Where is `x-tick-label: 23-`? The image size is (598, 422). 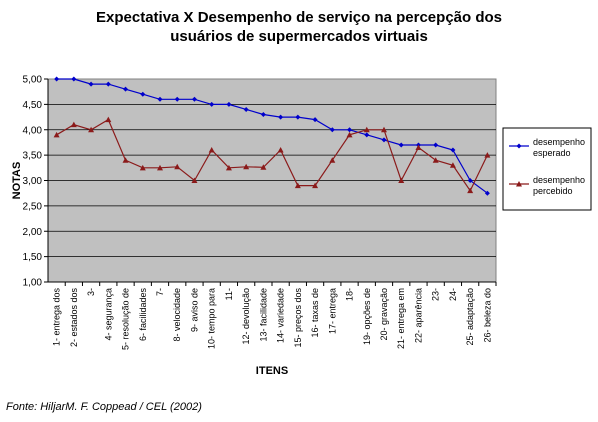 x-tick-label: 23- is located at coordinates (436, 294).